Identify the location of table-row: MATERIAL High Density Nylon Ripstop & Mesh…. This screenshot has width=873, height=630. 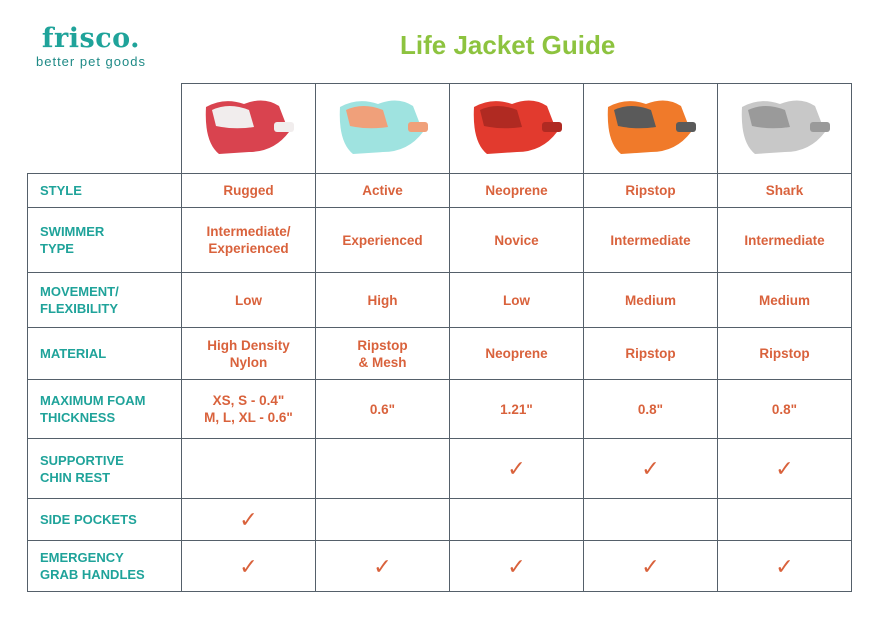
(439, 353).